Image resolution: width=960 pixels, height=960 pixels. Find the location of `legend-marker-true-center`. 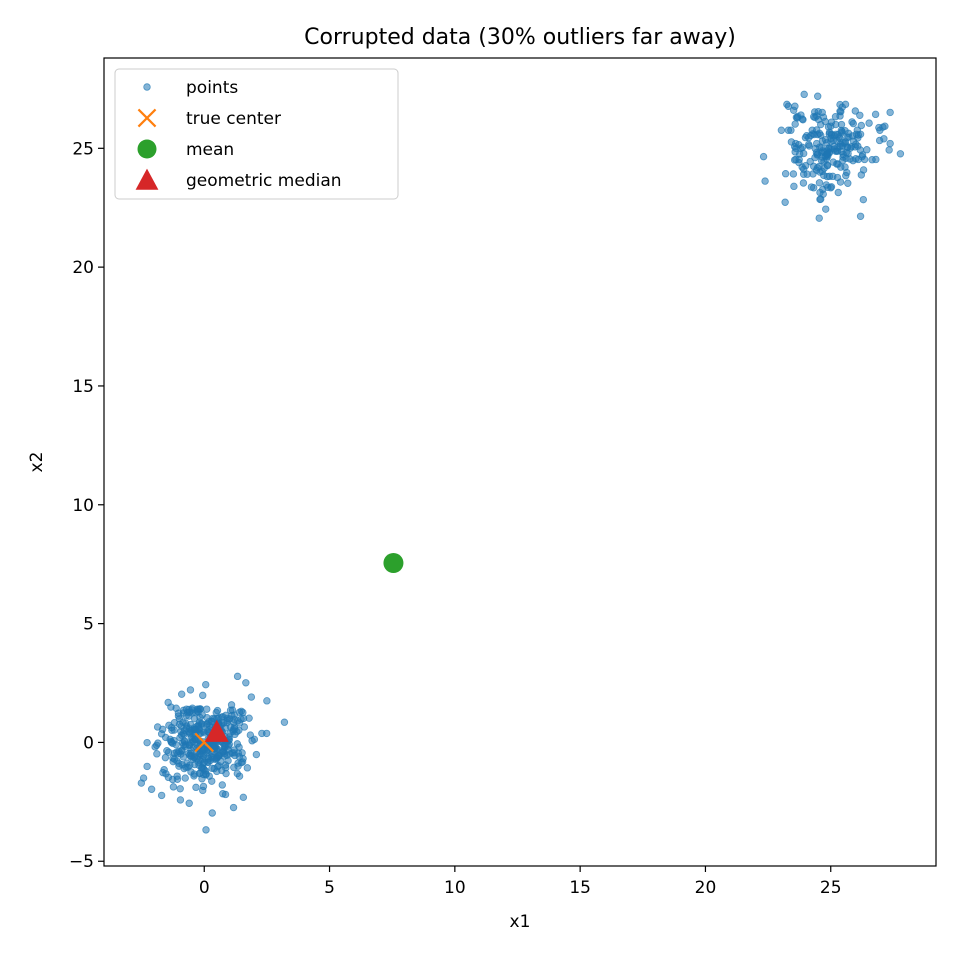

legend-marker-true-center is located at coordinates (147, 118).